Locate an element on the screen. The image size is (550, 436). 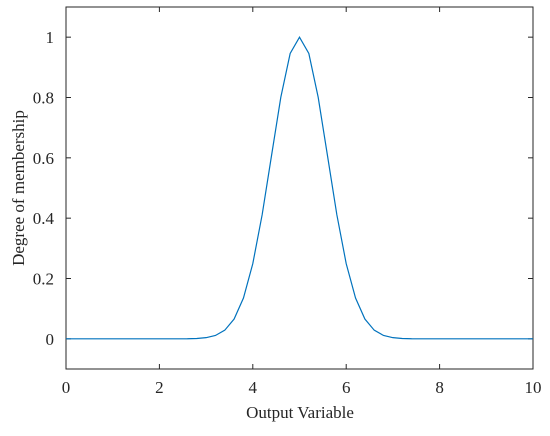
y-axis-label: Degree of membership is located at coordinates (18, 188).